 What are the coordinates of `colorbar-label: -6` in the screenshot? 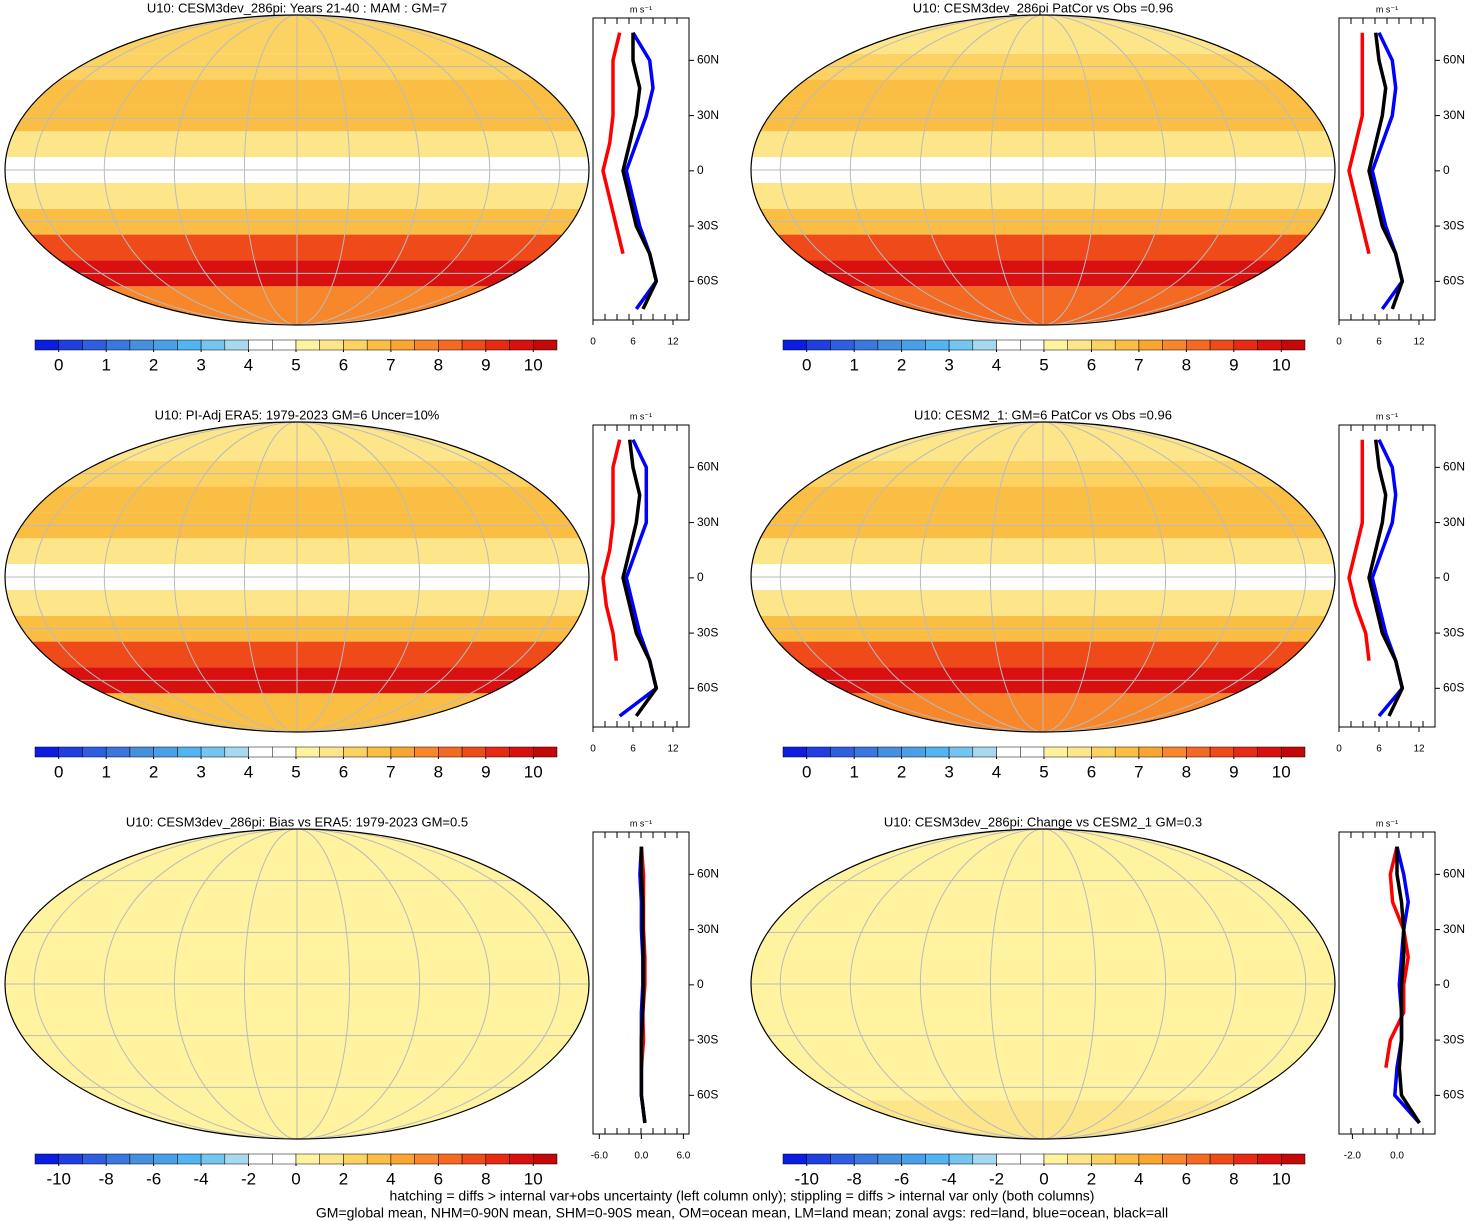 It's located at (901, 1178).